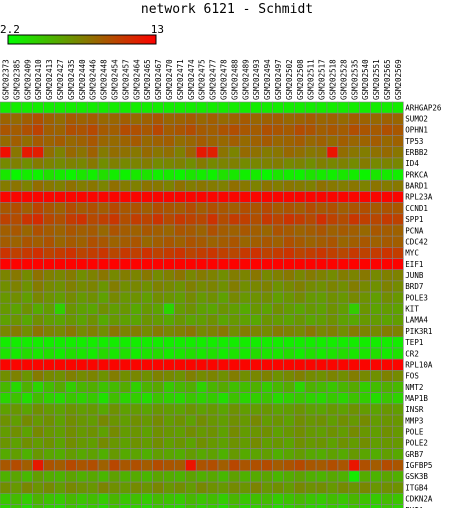 This screenshot has height=512, width=454. Describe the element at coordinates (416, 297) in the screenshot. I see `row-label: POLE3` at that location.